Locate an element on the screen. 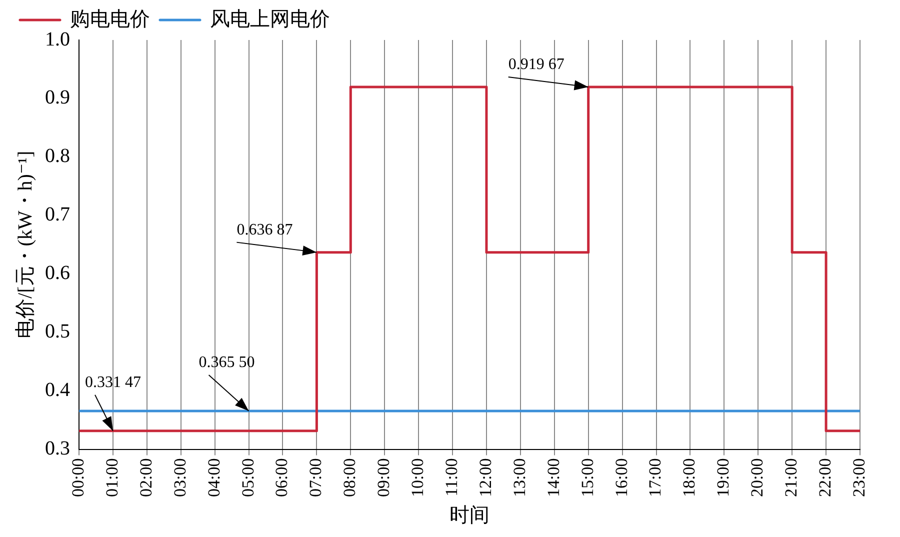  annotation: 0.636 87 is located at coordinates (264, 230).